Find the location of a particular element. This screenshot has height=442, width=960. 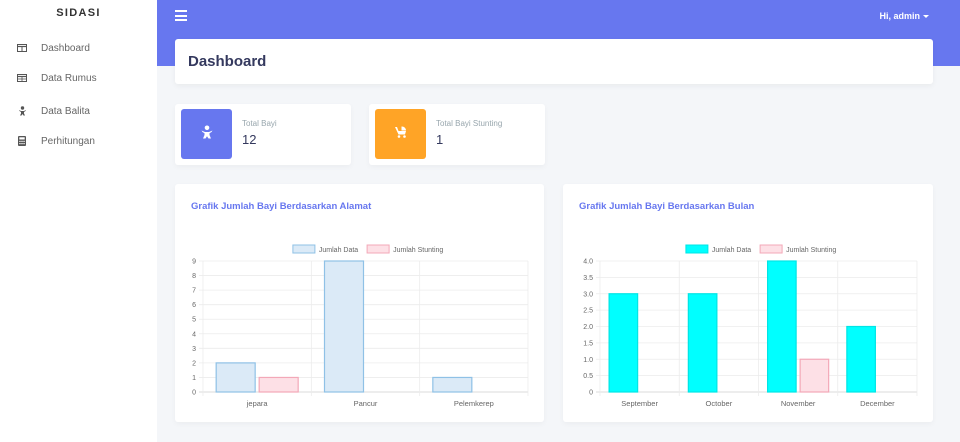

baby-carriage-icon is located at coordinates (401, 134).